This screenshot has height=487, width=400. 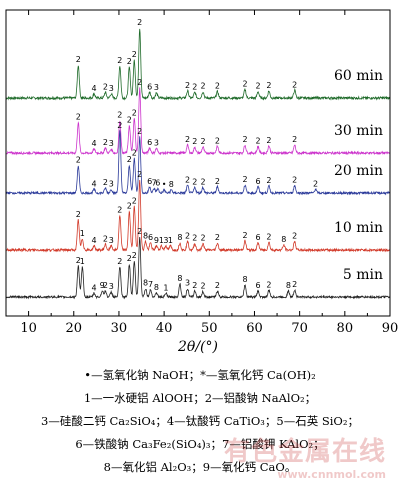 I want to click on x-tick-label: 30, so click(x=119, y=328).